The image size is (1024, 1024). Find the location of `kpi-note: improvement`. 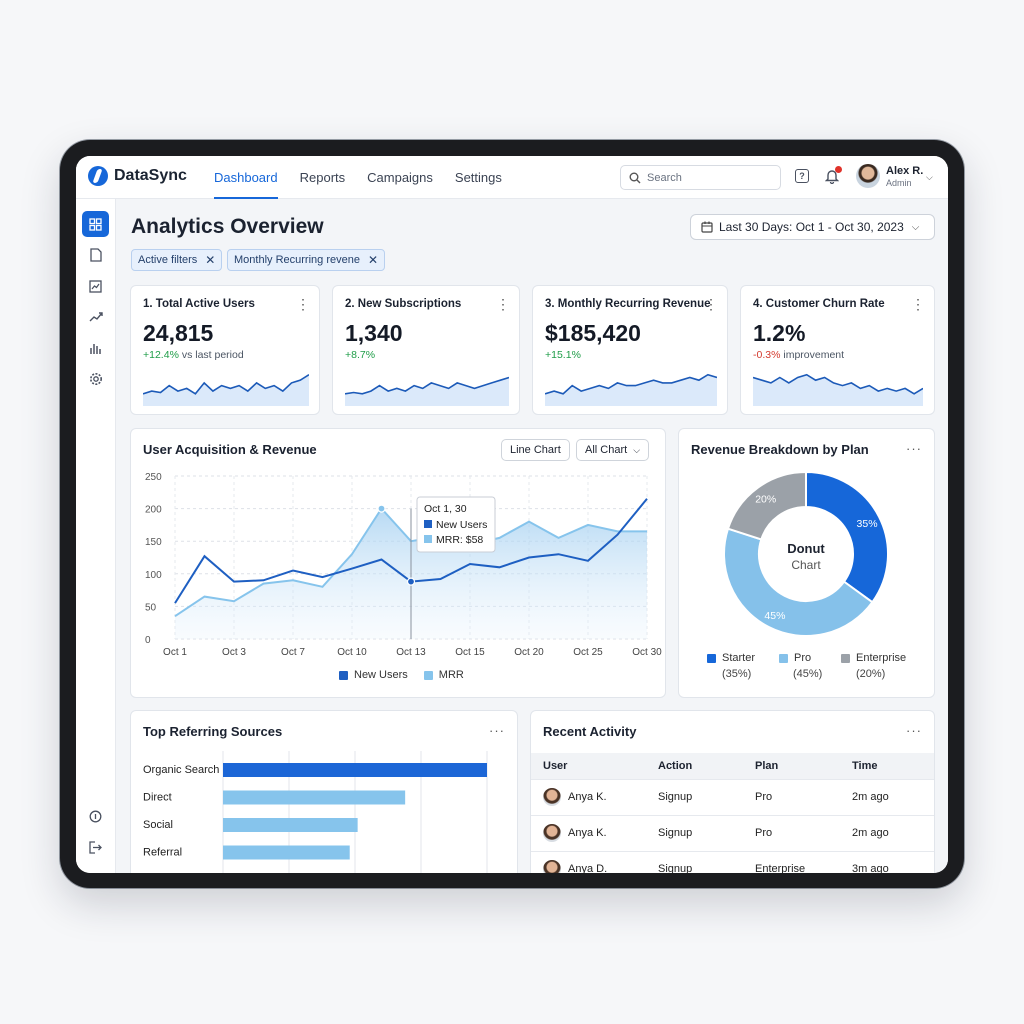

kpi-note: improvement is located at coordinates (814, 355).